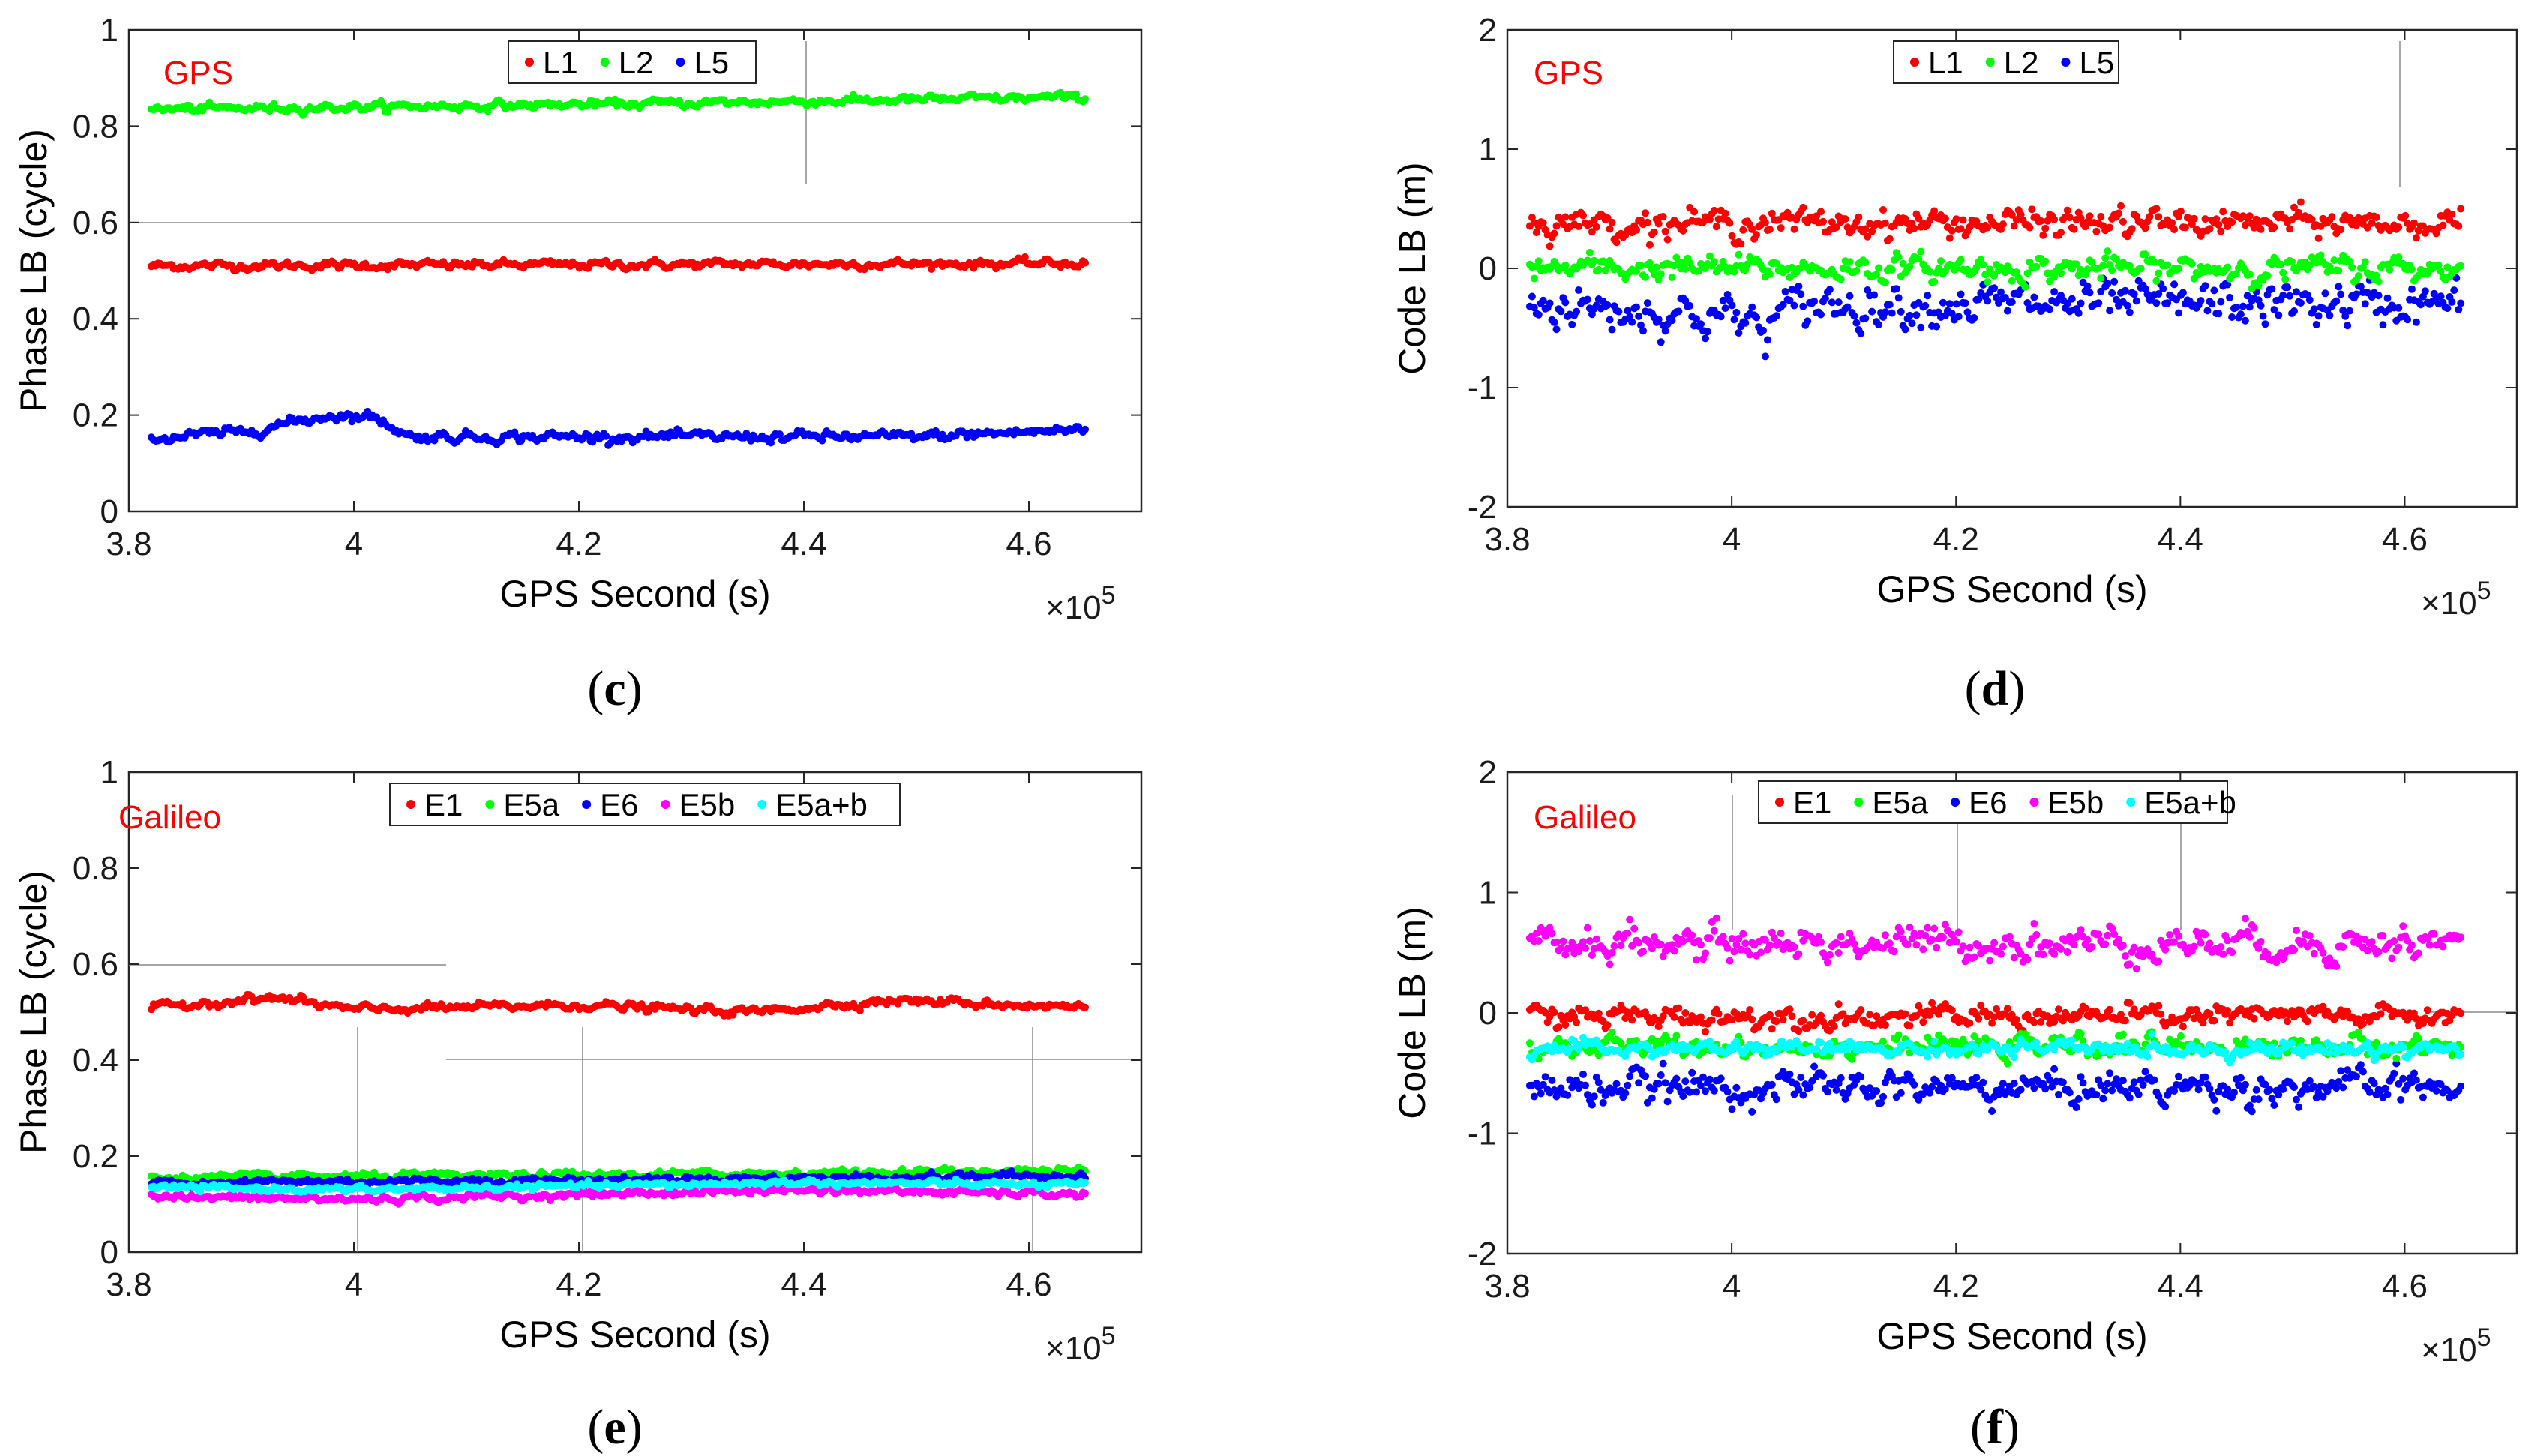 This screenshot has height=1456, width=2528. I want to click on legend-label: E1, so click(443, 804).